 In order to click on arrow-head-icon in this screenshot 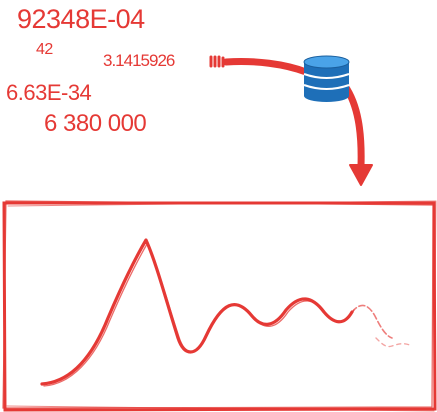, I will do `click(361, 175)`.